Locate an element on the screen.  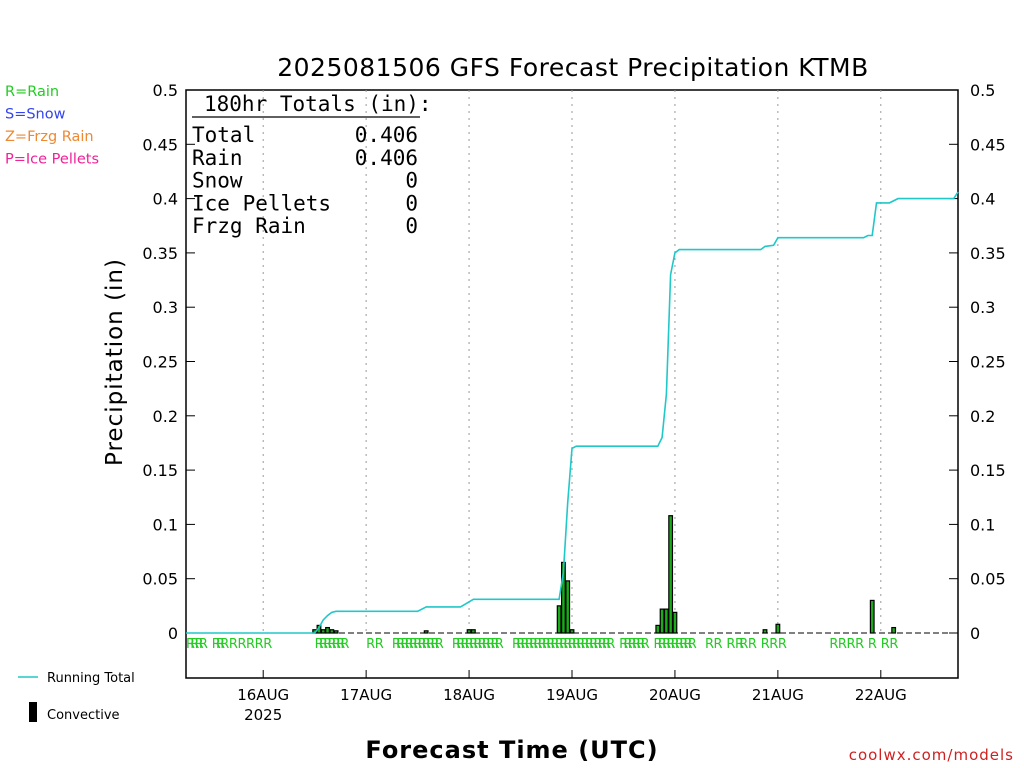
y-tick-label: 0.4 is located at coordinates (165, 199).